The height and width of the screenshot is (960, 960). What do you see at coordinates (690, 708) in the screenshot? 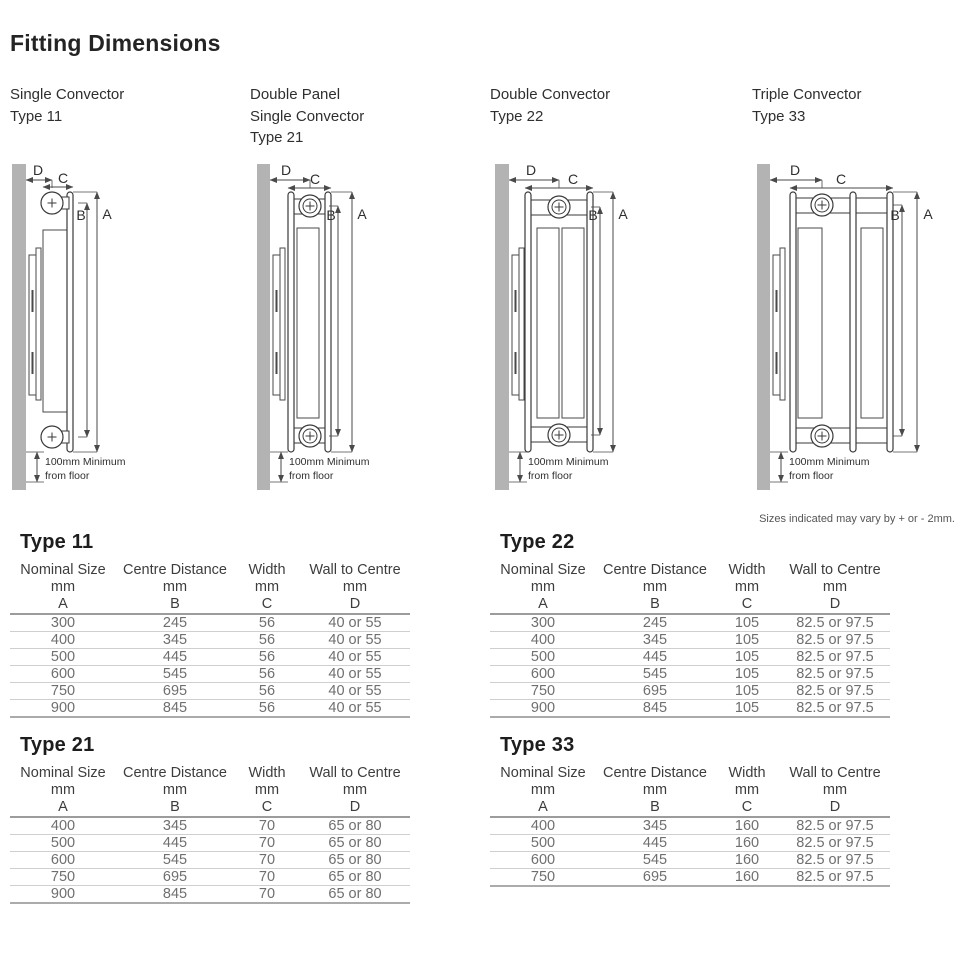
I see `table-row: 900 845 105 82.5 or 97.5` at bounding box center [690, 708].